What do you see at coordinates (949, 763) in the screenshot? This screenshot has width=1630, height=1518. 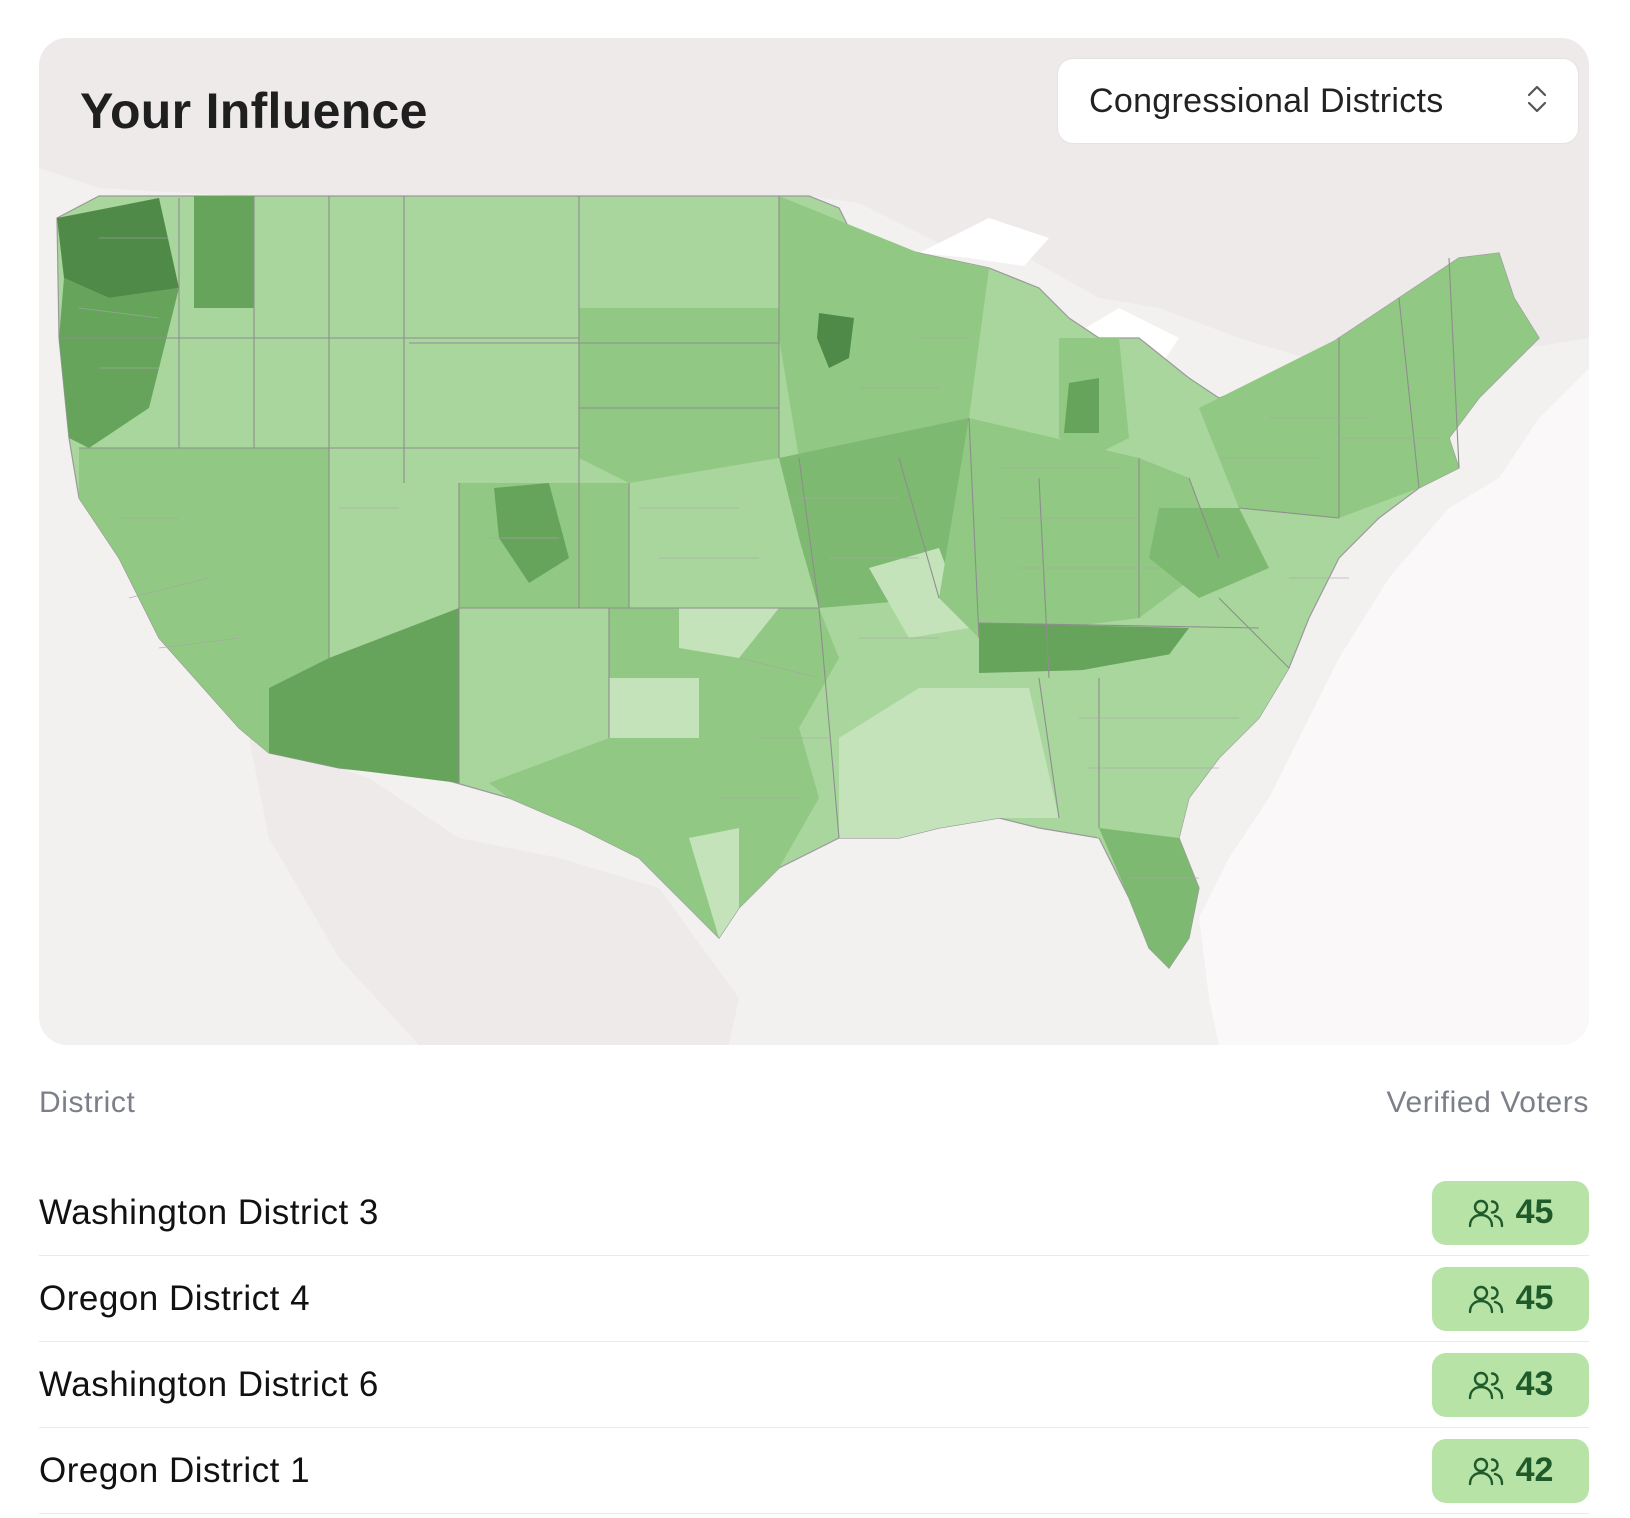 I see `deep-south-light` at bounding box center [949, 763].